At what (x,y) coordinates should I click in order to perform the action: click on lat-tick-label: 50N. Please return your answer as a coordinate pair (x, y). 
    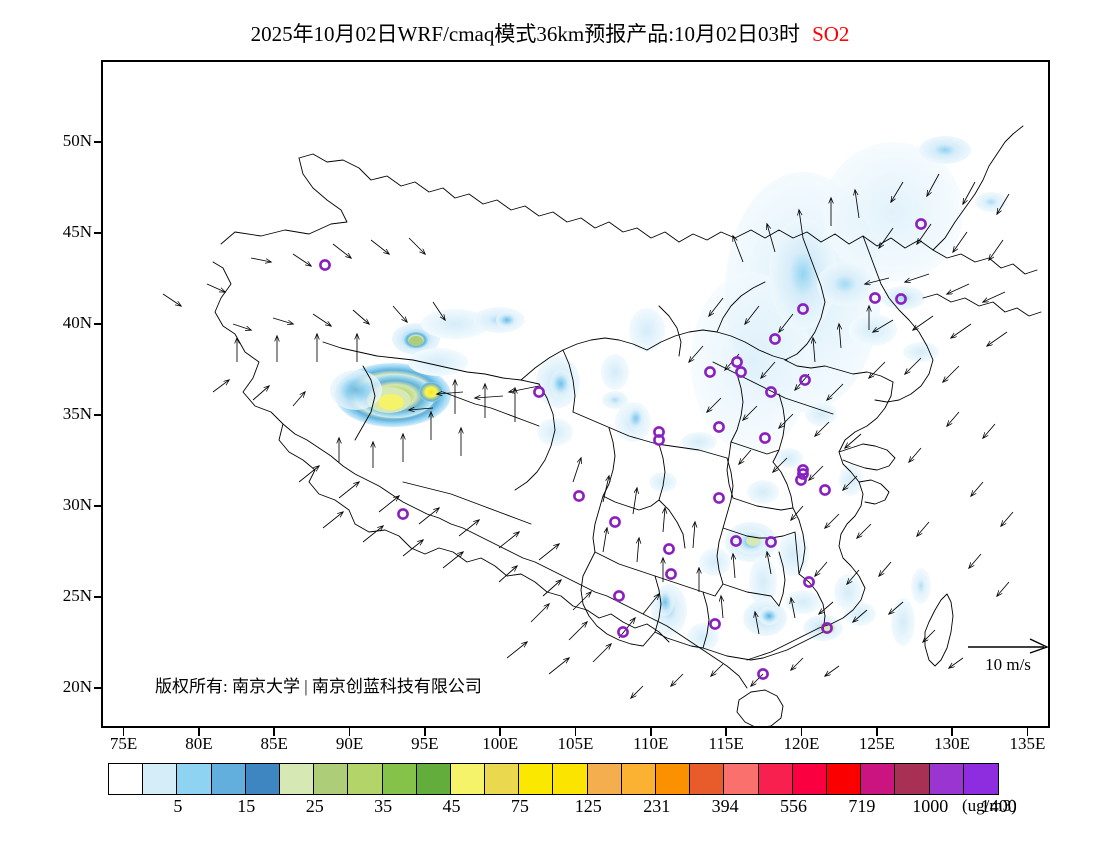
    Looking at the image, I should click on (77, 140).